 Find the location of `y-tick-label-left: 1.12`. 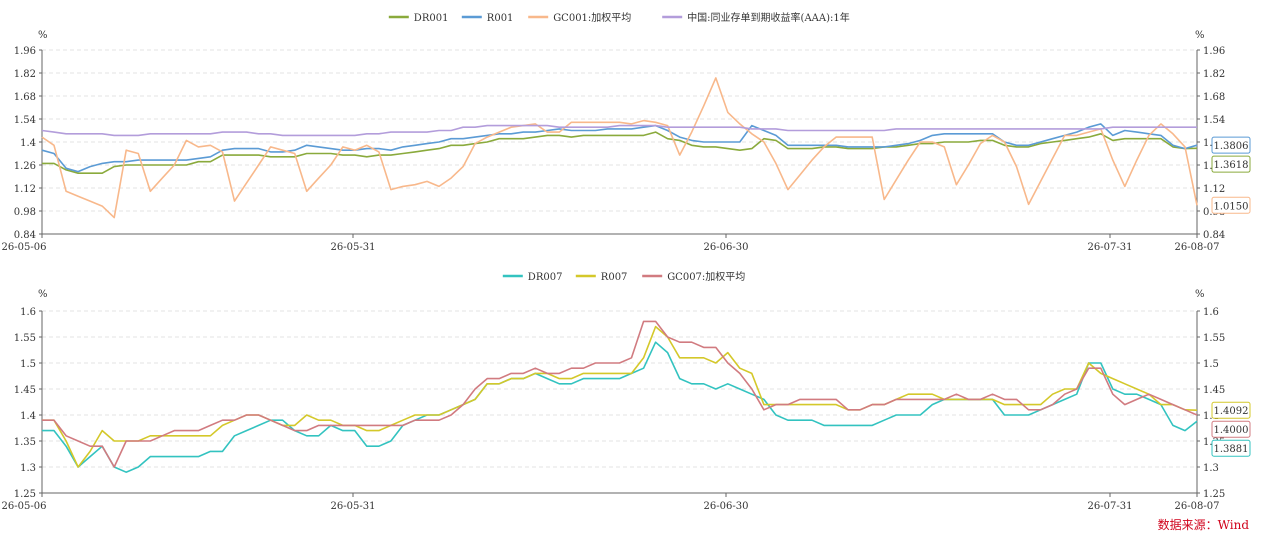

y-tick-label-left: 1.12 is located at coordinates (25, 189).